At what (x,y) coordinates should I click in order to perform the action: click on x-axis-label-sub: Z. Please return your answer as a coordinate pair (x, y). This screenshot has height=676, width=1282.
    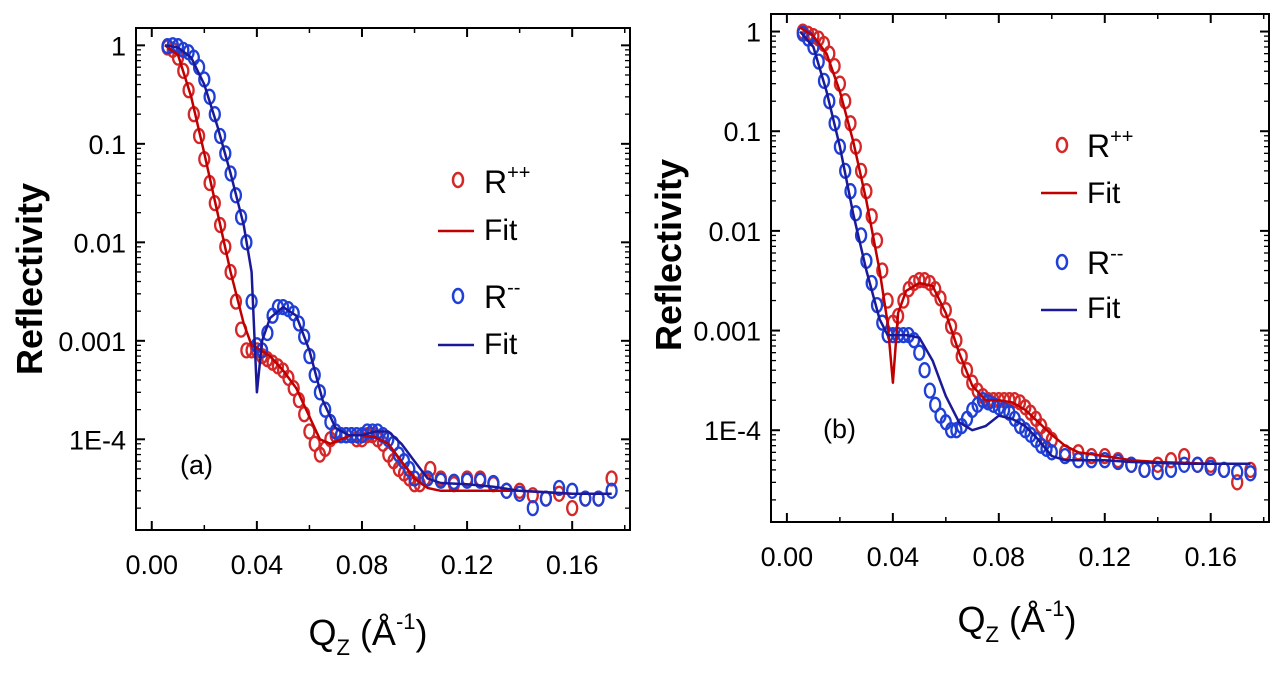
    Looking at the image, I should click on (342, 647).